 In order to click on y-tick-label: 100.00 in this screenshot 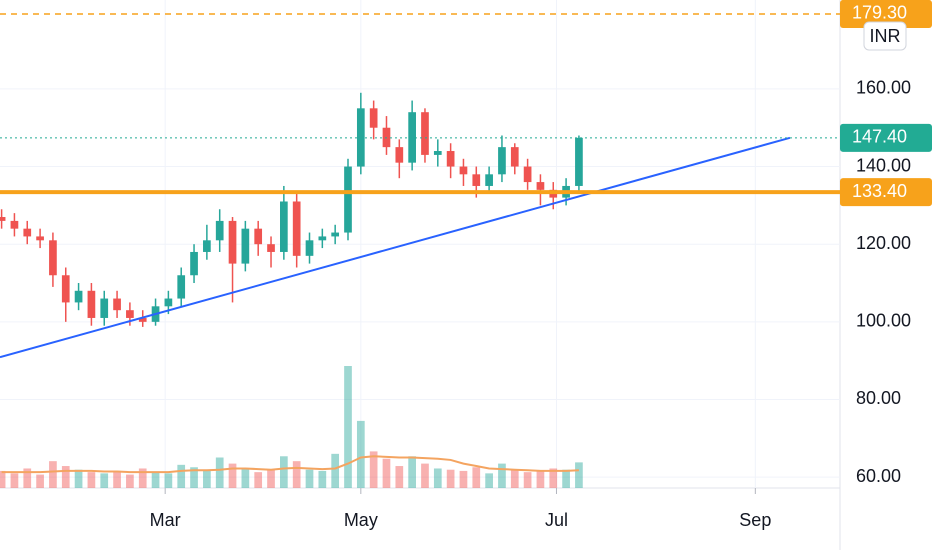, I will do `click(883, 321)`.